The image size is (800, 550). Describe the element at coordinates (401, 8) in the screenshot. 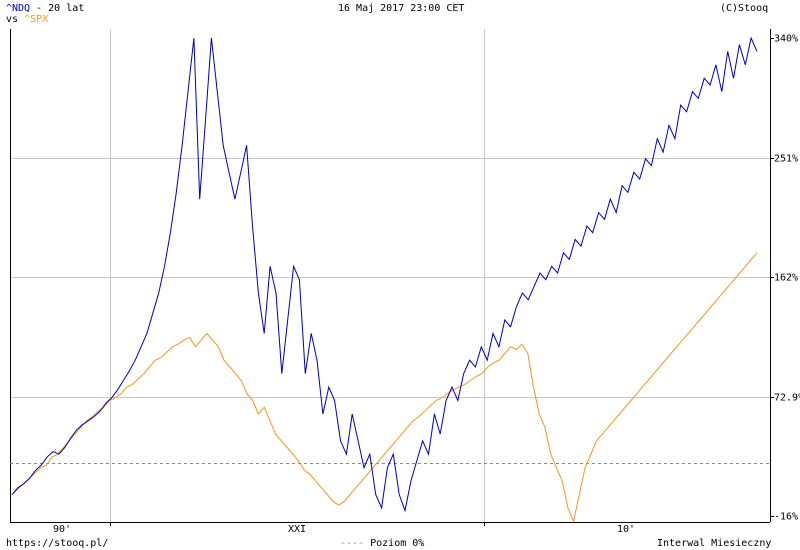

I see `chart-date: 16 Maj 2017 23:00 CET` at that location.